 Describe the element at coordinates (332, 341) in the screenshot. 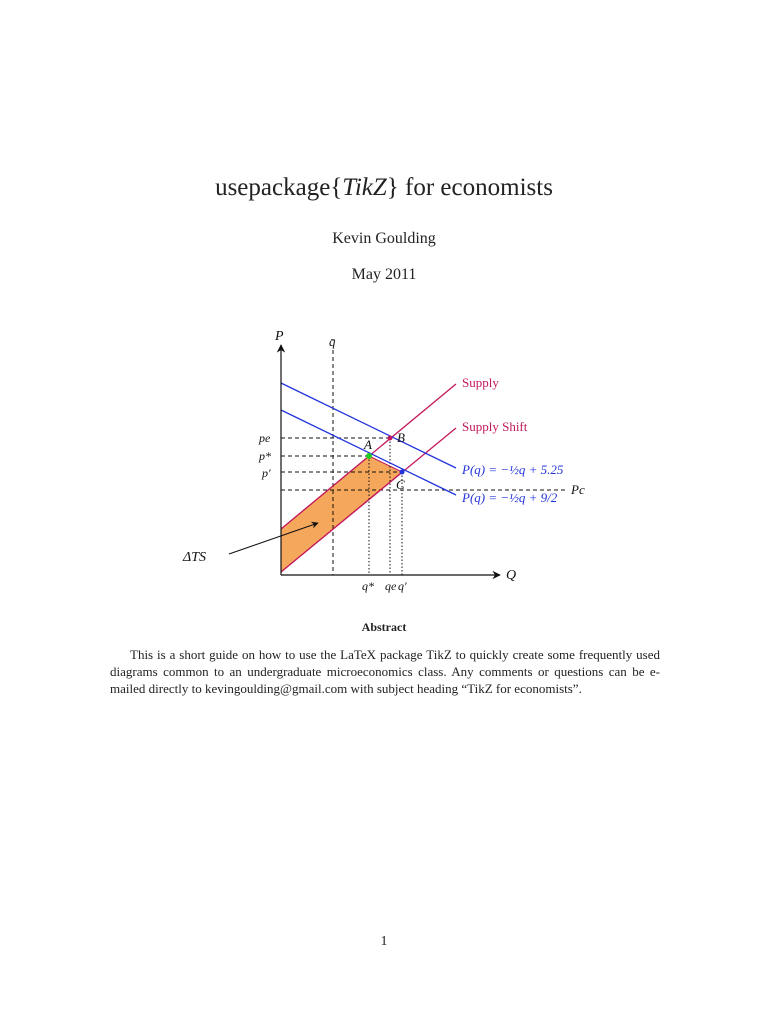

I see `qbar-label: q̄` at that location.